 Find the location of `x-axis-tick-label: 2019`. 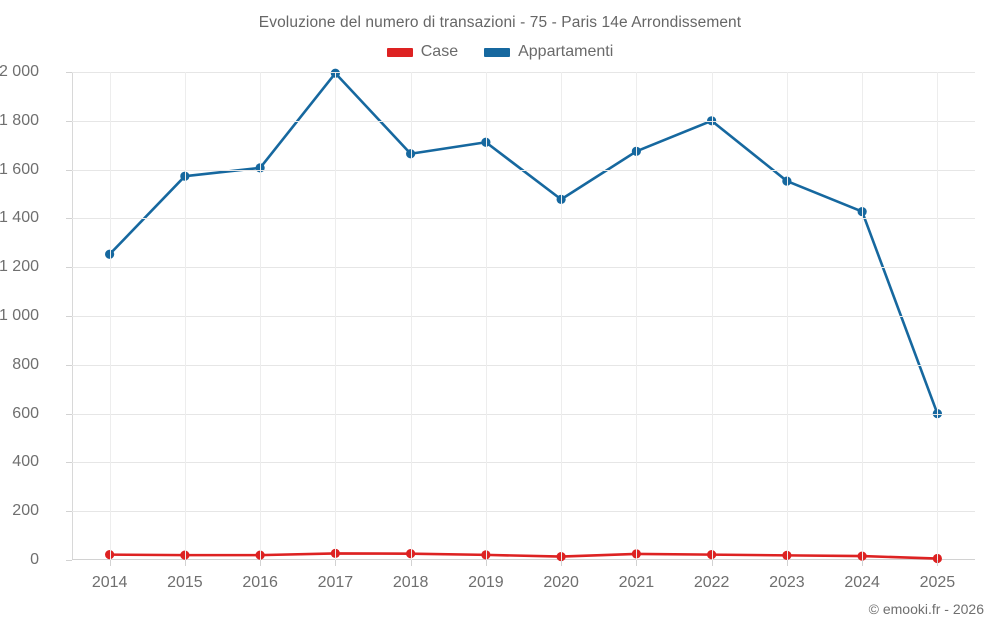

x-axis-tick-label: 2019 is located at coordinates (486, 582).